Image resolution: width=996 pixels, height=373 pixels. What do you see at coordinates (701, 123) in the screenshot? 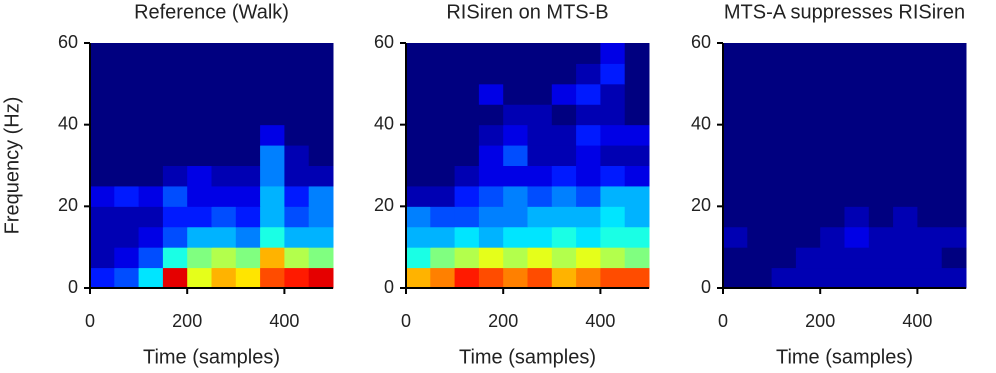
I see `y-tick-label: 40` at bounding box center [701, 123].